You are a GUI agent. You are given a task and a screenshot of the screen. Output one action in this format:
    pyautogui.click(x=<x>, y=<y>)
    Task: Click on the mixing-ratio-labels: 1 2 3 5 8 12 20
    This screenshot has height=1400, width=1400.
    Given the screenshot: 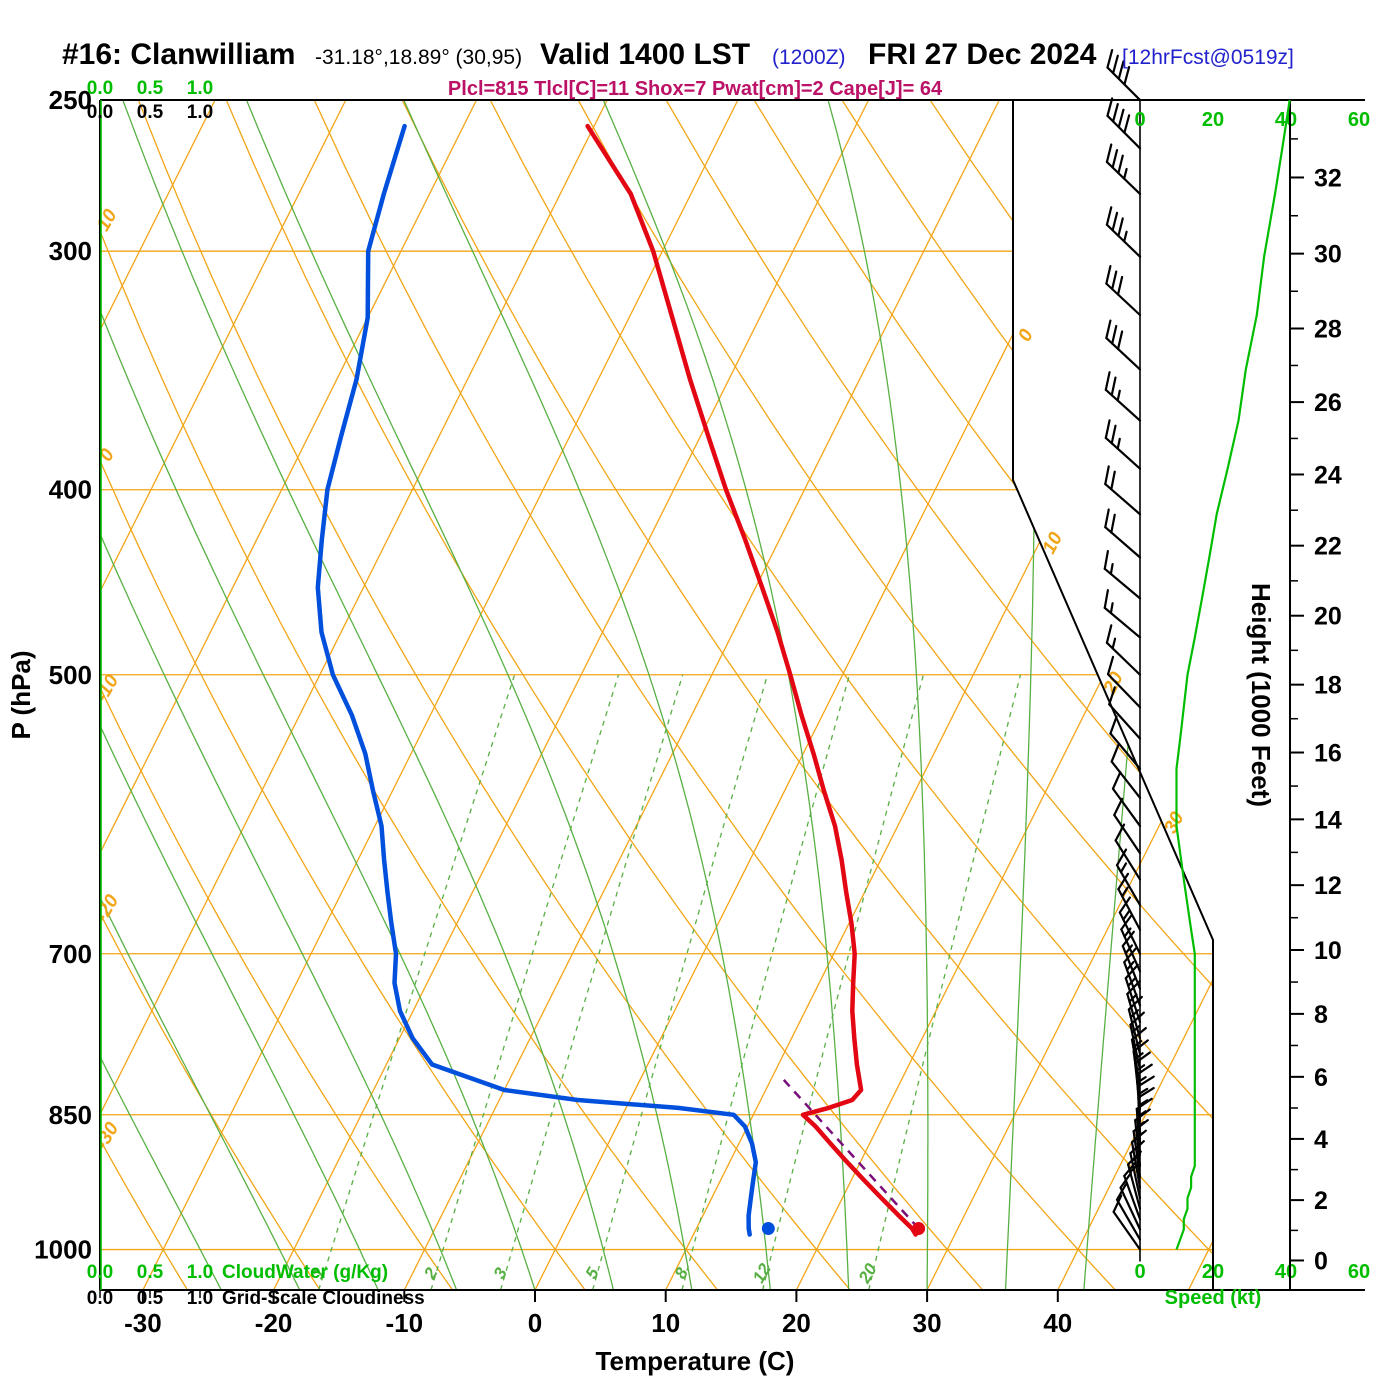 What is the action you would take?
    pyautogui.click(x=594, y=1273)
    